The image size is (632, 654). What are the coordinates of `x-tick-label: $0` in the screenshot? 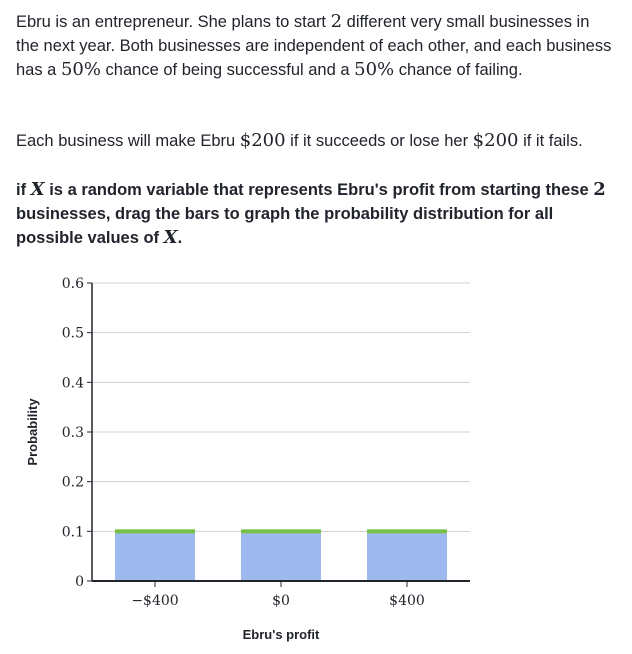 It's located at (281, 601).